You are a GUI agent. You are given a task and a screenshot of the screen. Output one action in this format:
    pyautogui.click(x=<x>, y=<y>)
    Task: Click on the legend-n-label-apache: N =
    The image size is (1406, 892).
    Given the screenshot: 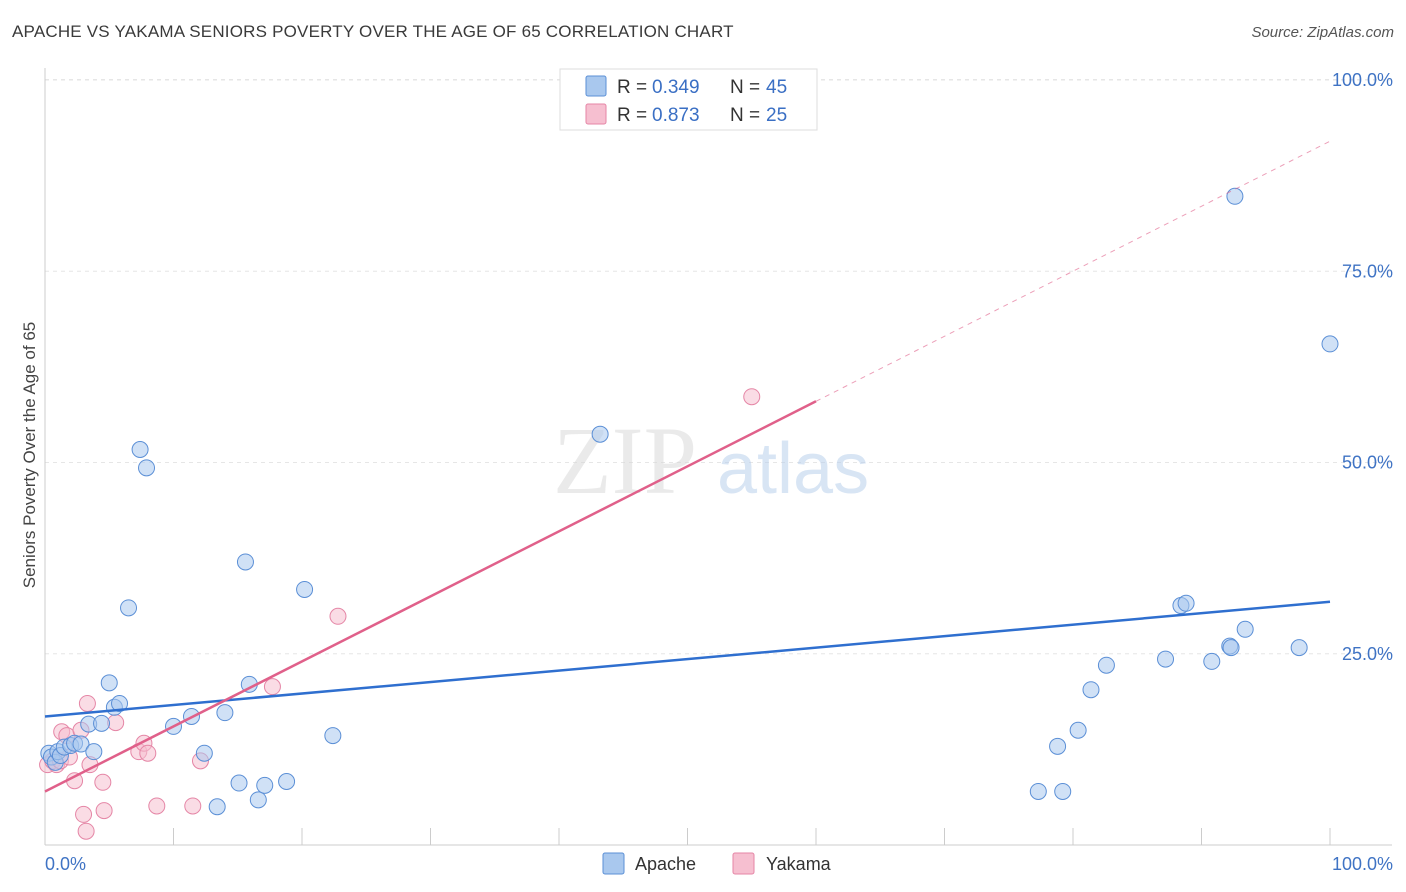 What is the action you would take?
    pyautogui.click(x=747, y=87)
    